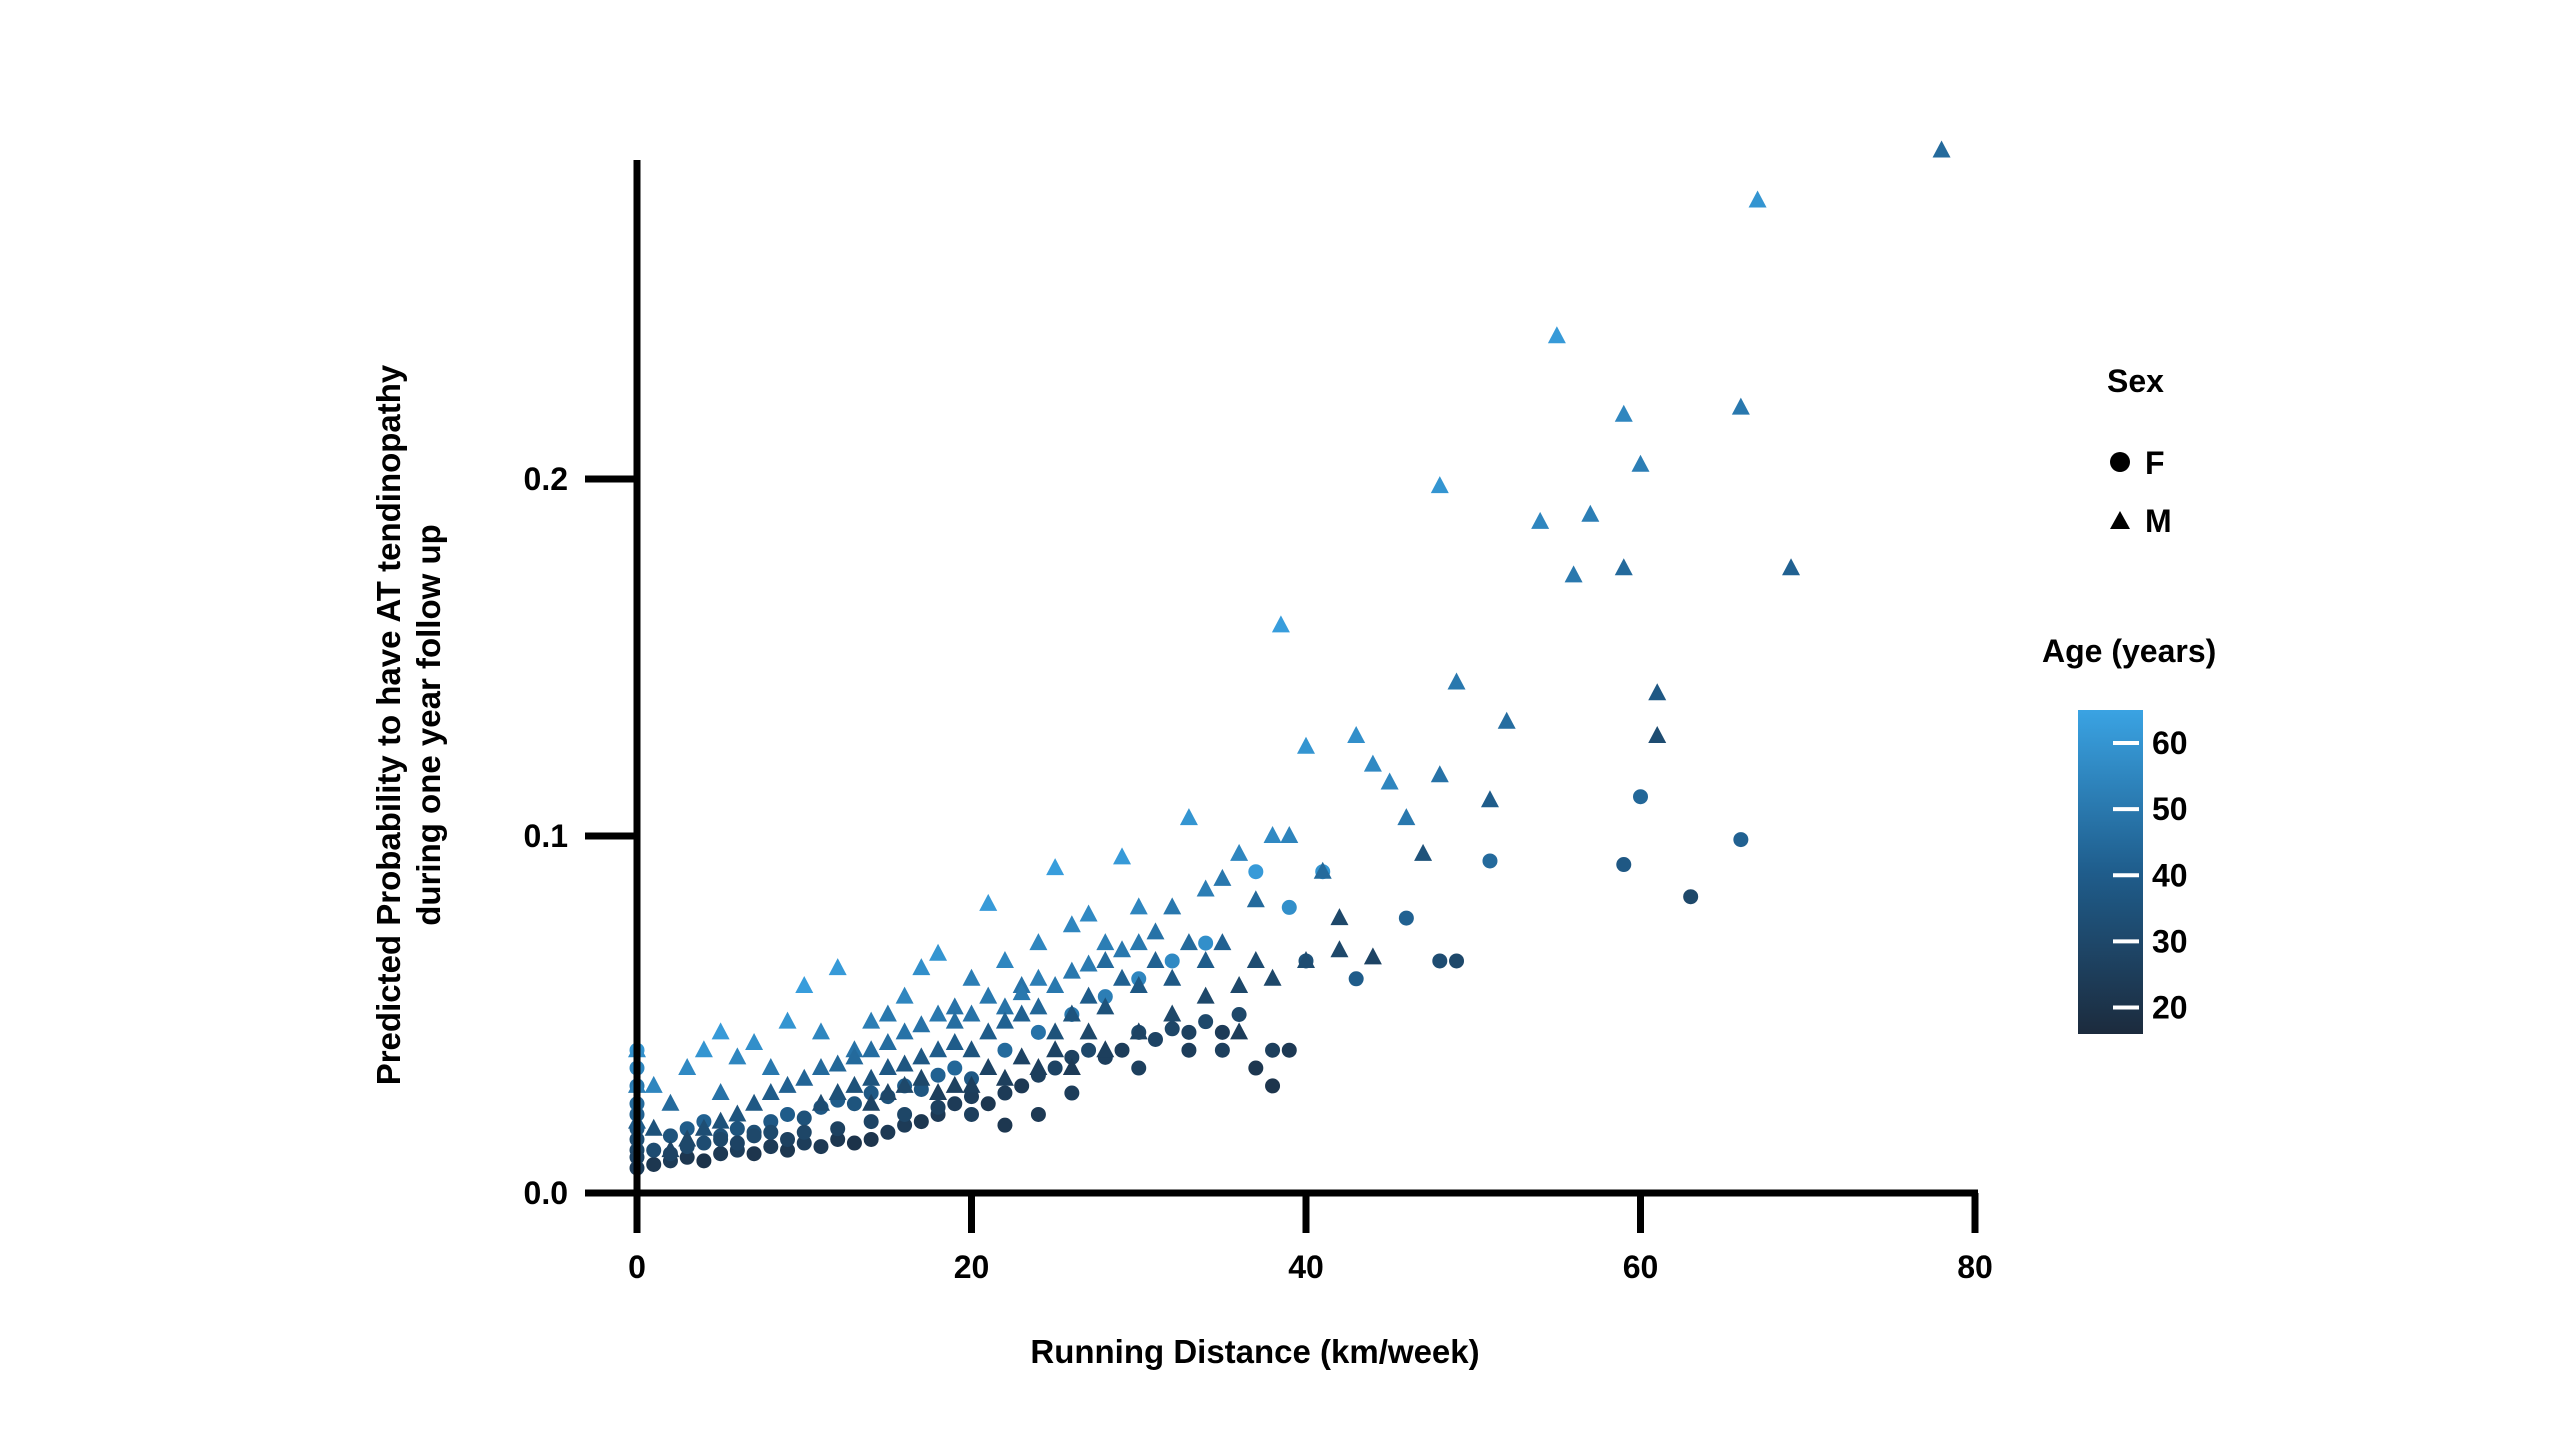  I want to click on y-axis-ticks: 0.0 0.1 0.2, so click(580, 836).